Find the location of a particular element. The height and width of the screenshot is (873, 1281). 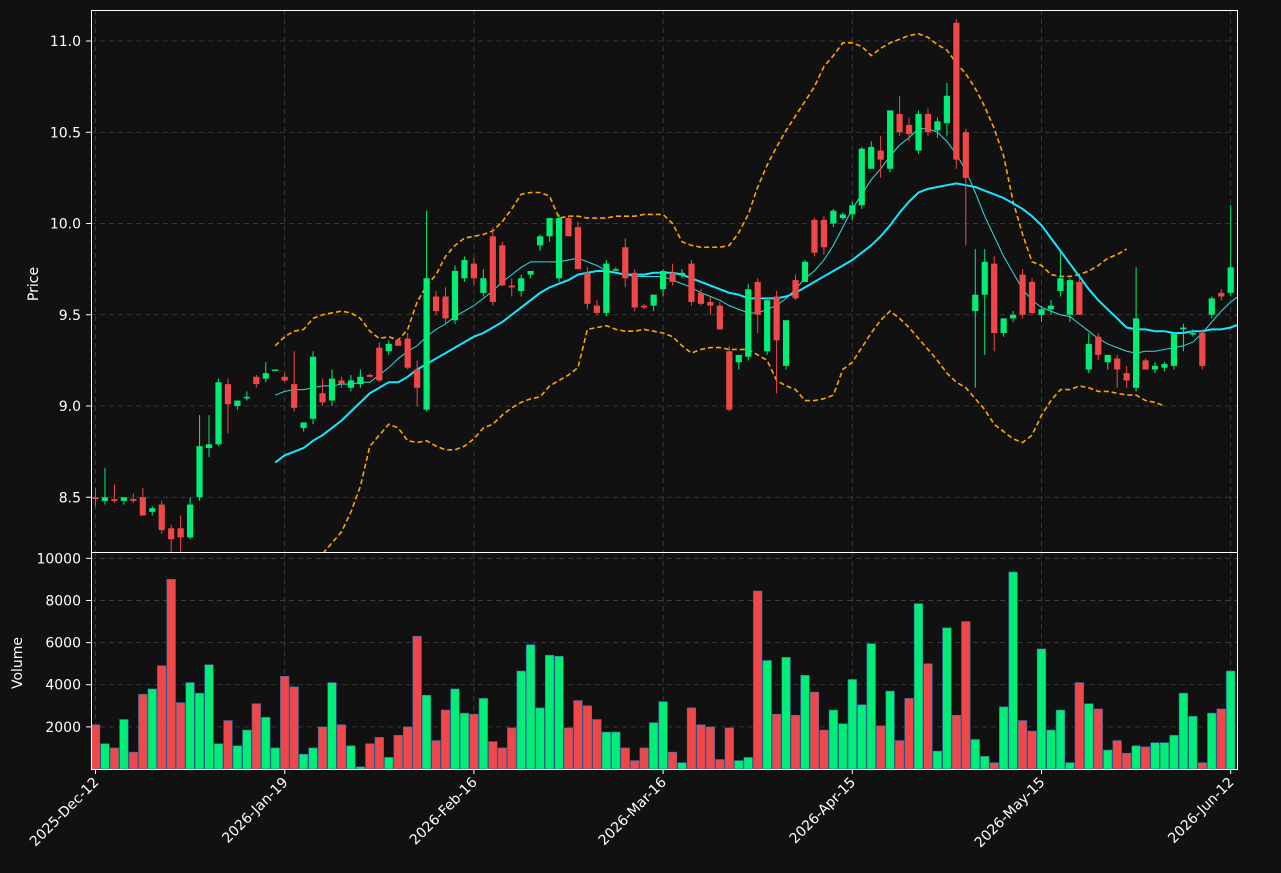

price-y-axis: 8.5 9.0 9.5 10.0 10.5 11.0 is located at coordinates (70, 270).